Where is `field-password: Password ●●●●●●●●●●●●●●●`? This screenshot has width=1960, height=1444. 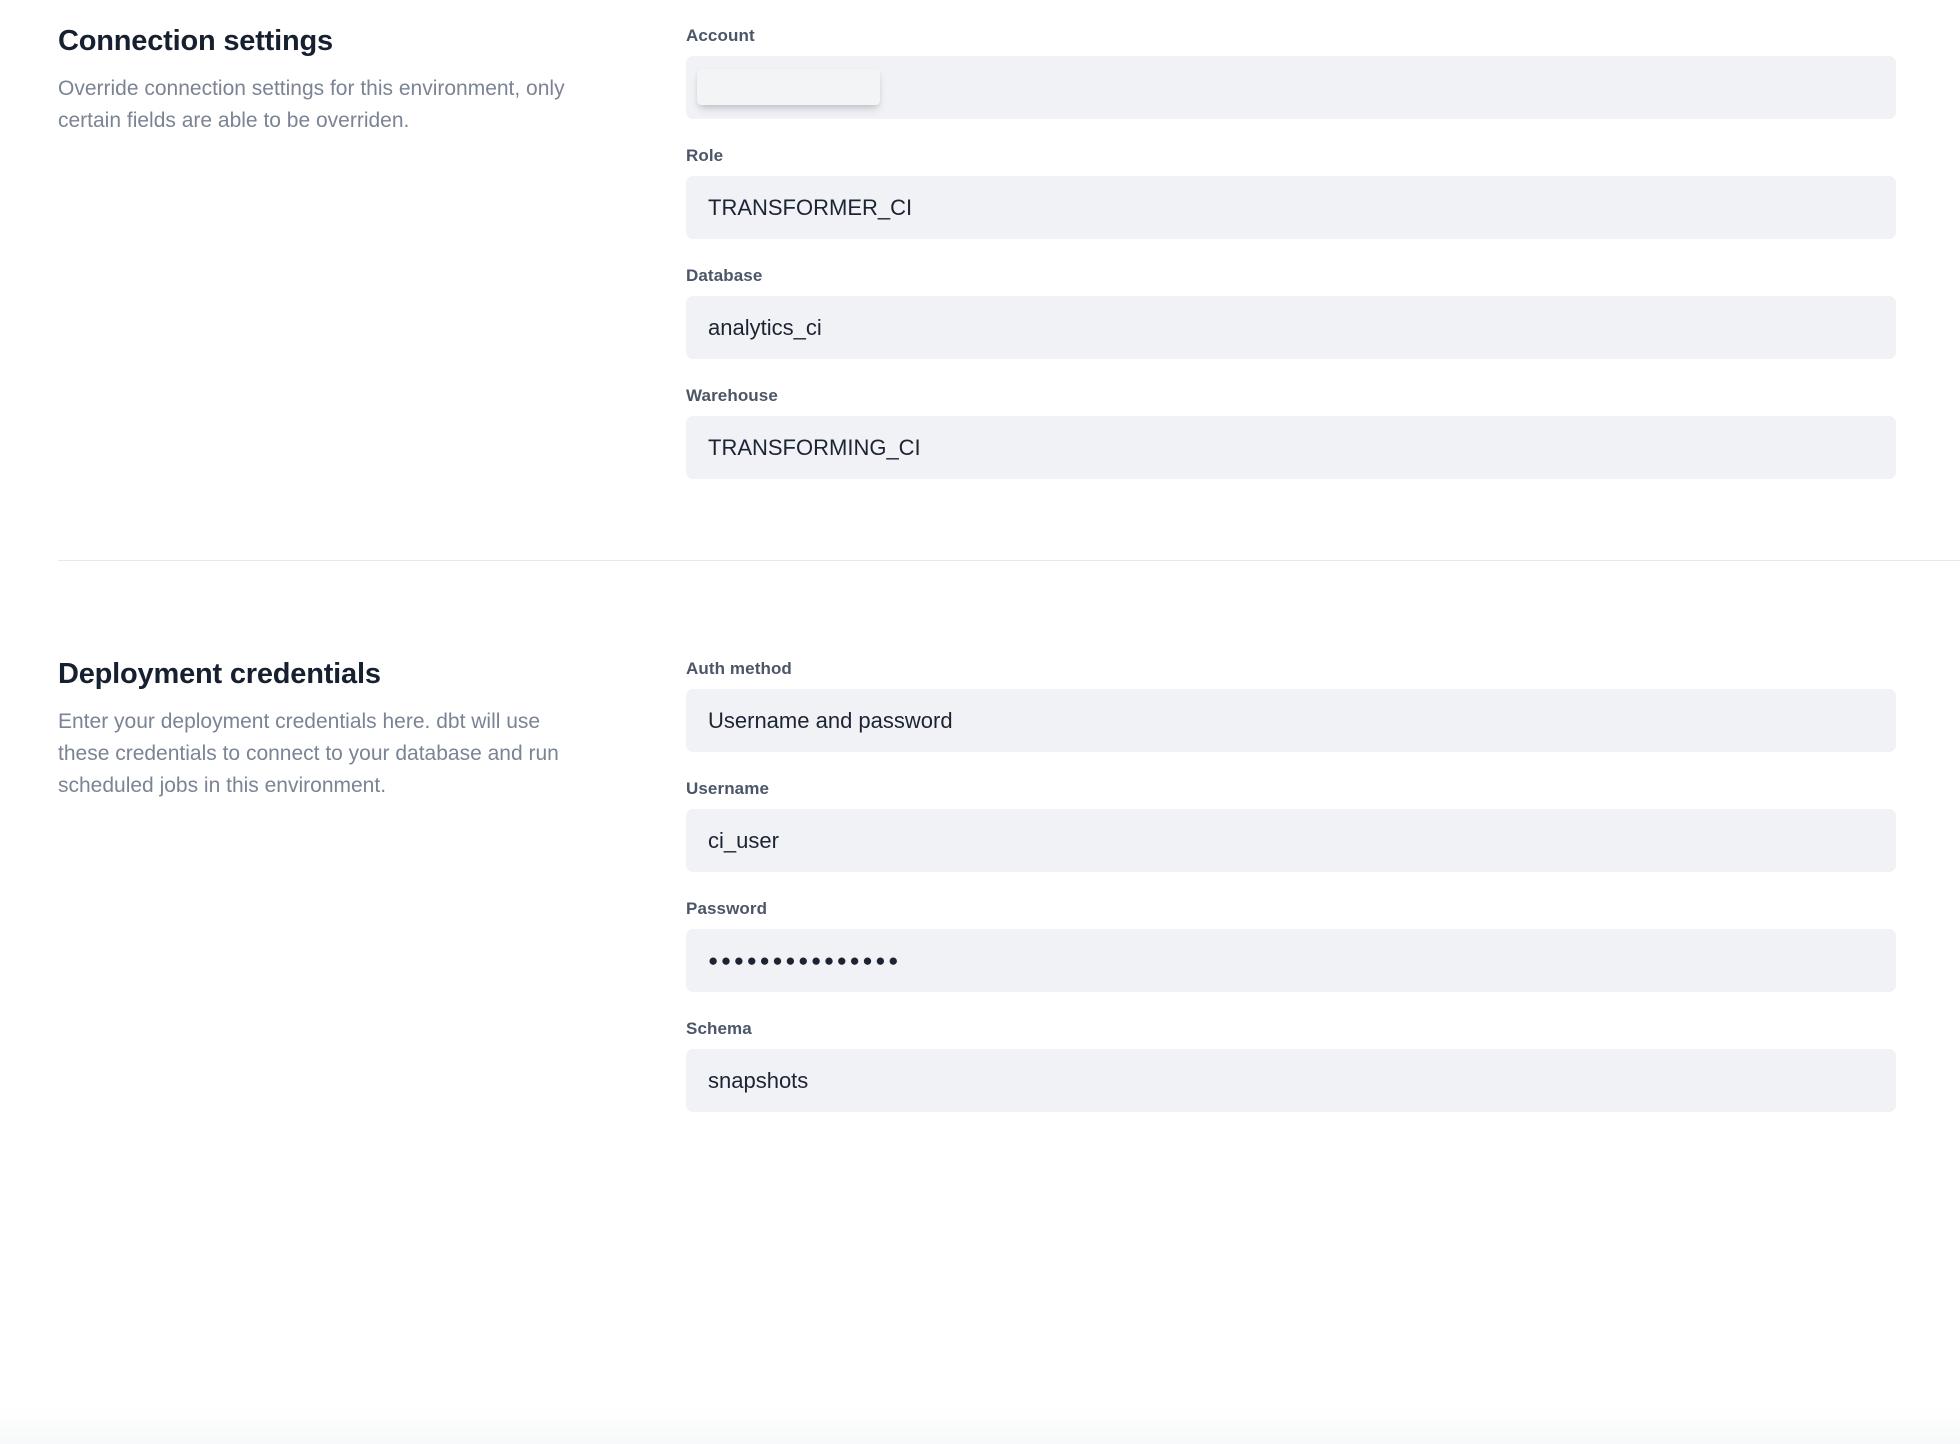 field-password: Password ●●●●●●●●●●●●●●● is located at coordinates (1291, 945).